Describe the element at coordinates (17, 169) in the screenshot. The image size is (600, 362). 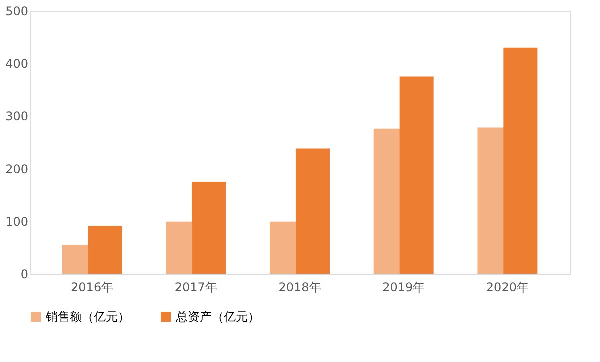
I see `y-tick-label: 200` at that location.